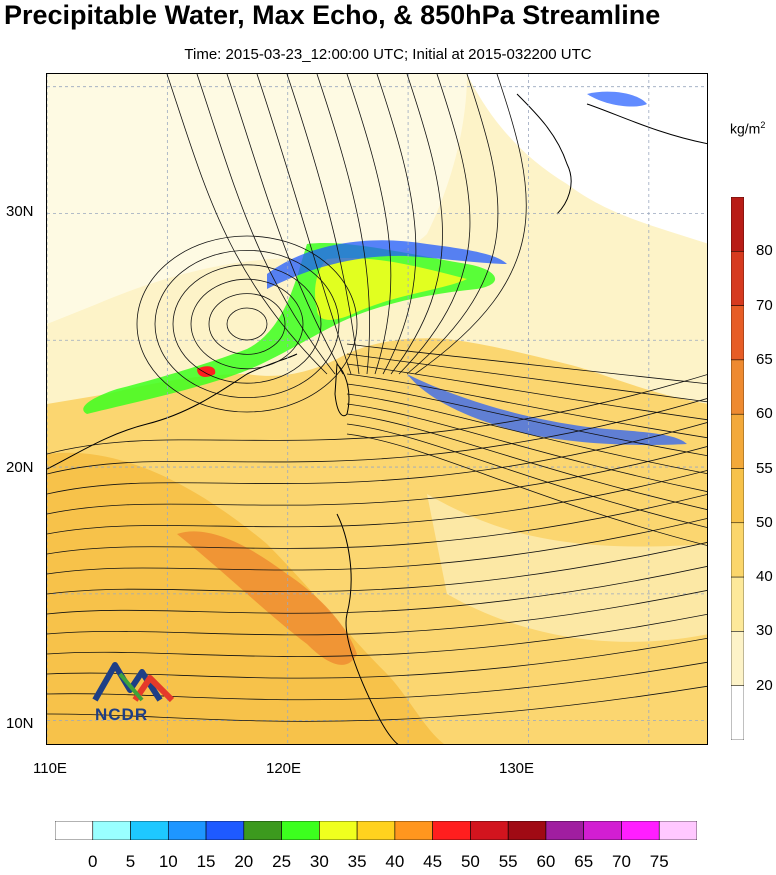  What do you see at coordinates (764, 359) in the screenshot?
I see `pw-colorbar-label: 65` at bounding box center [764, 359].